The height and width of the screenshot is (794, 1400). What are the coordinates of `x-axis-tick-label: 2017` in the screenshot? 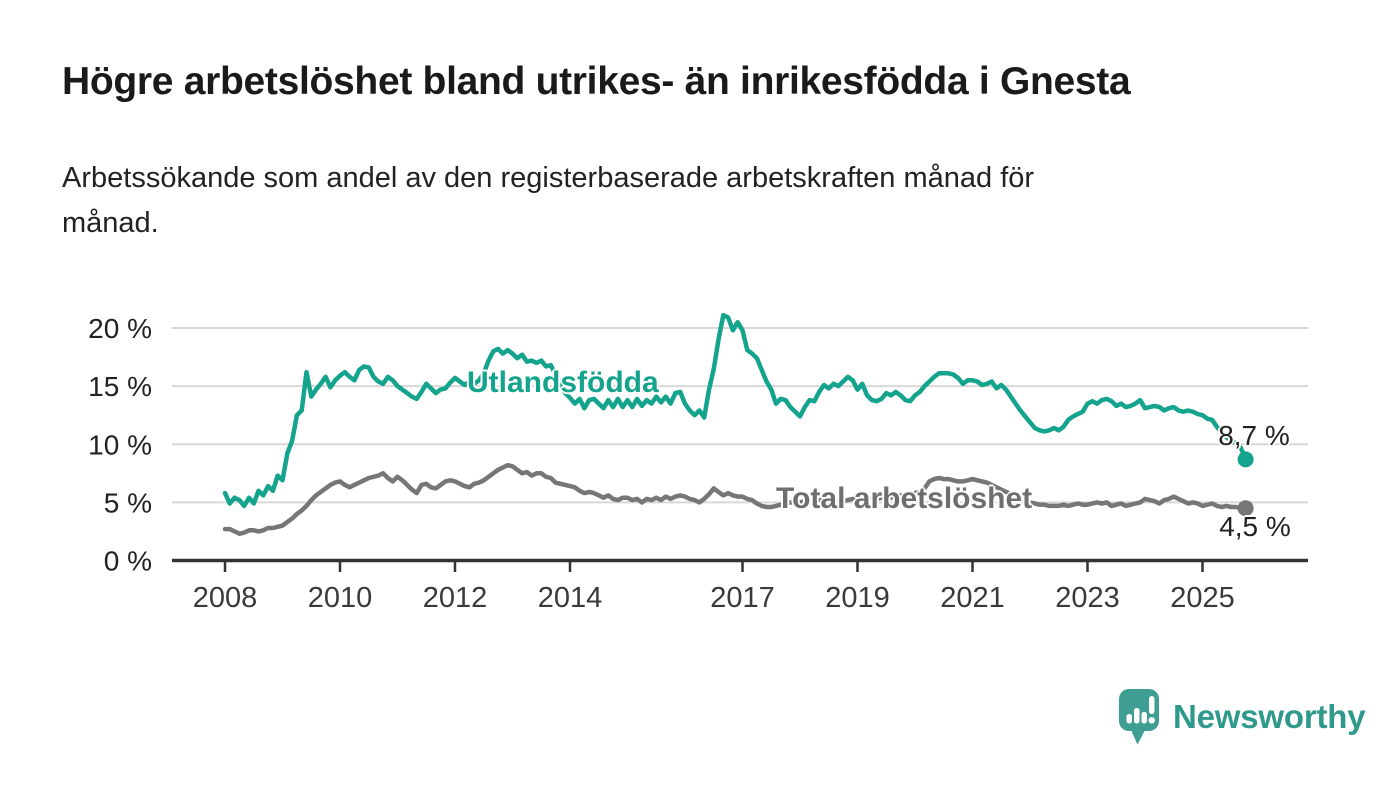 It's located at (742, 598).